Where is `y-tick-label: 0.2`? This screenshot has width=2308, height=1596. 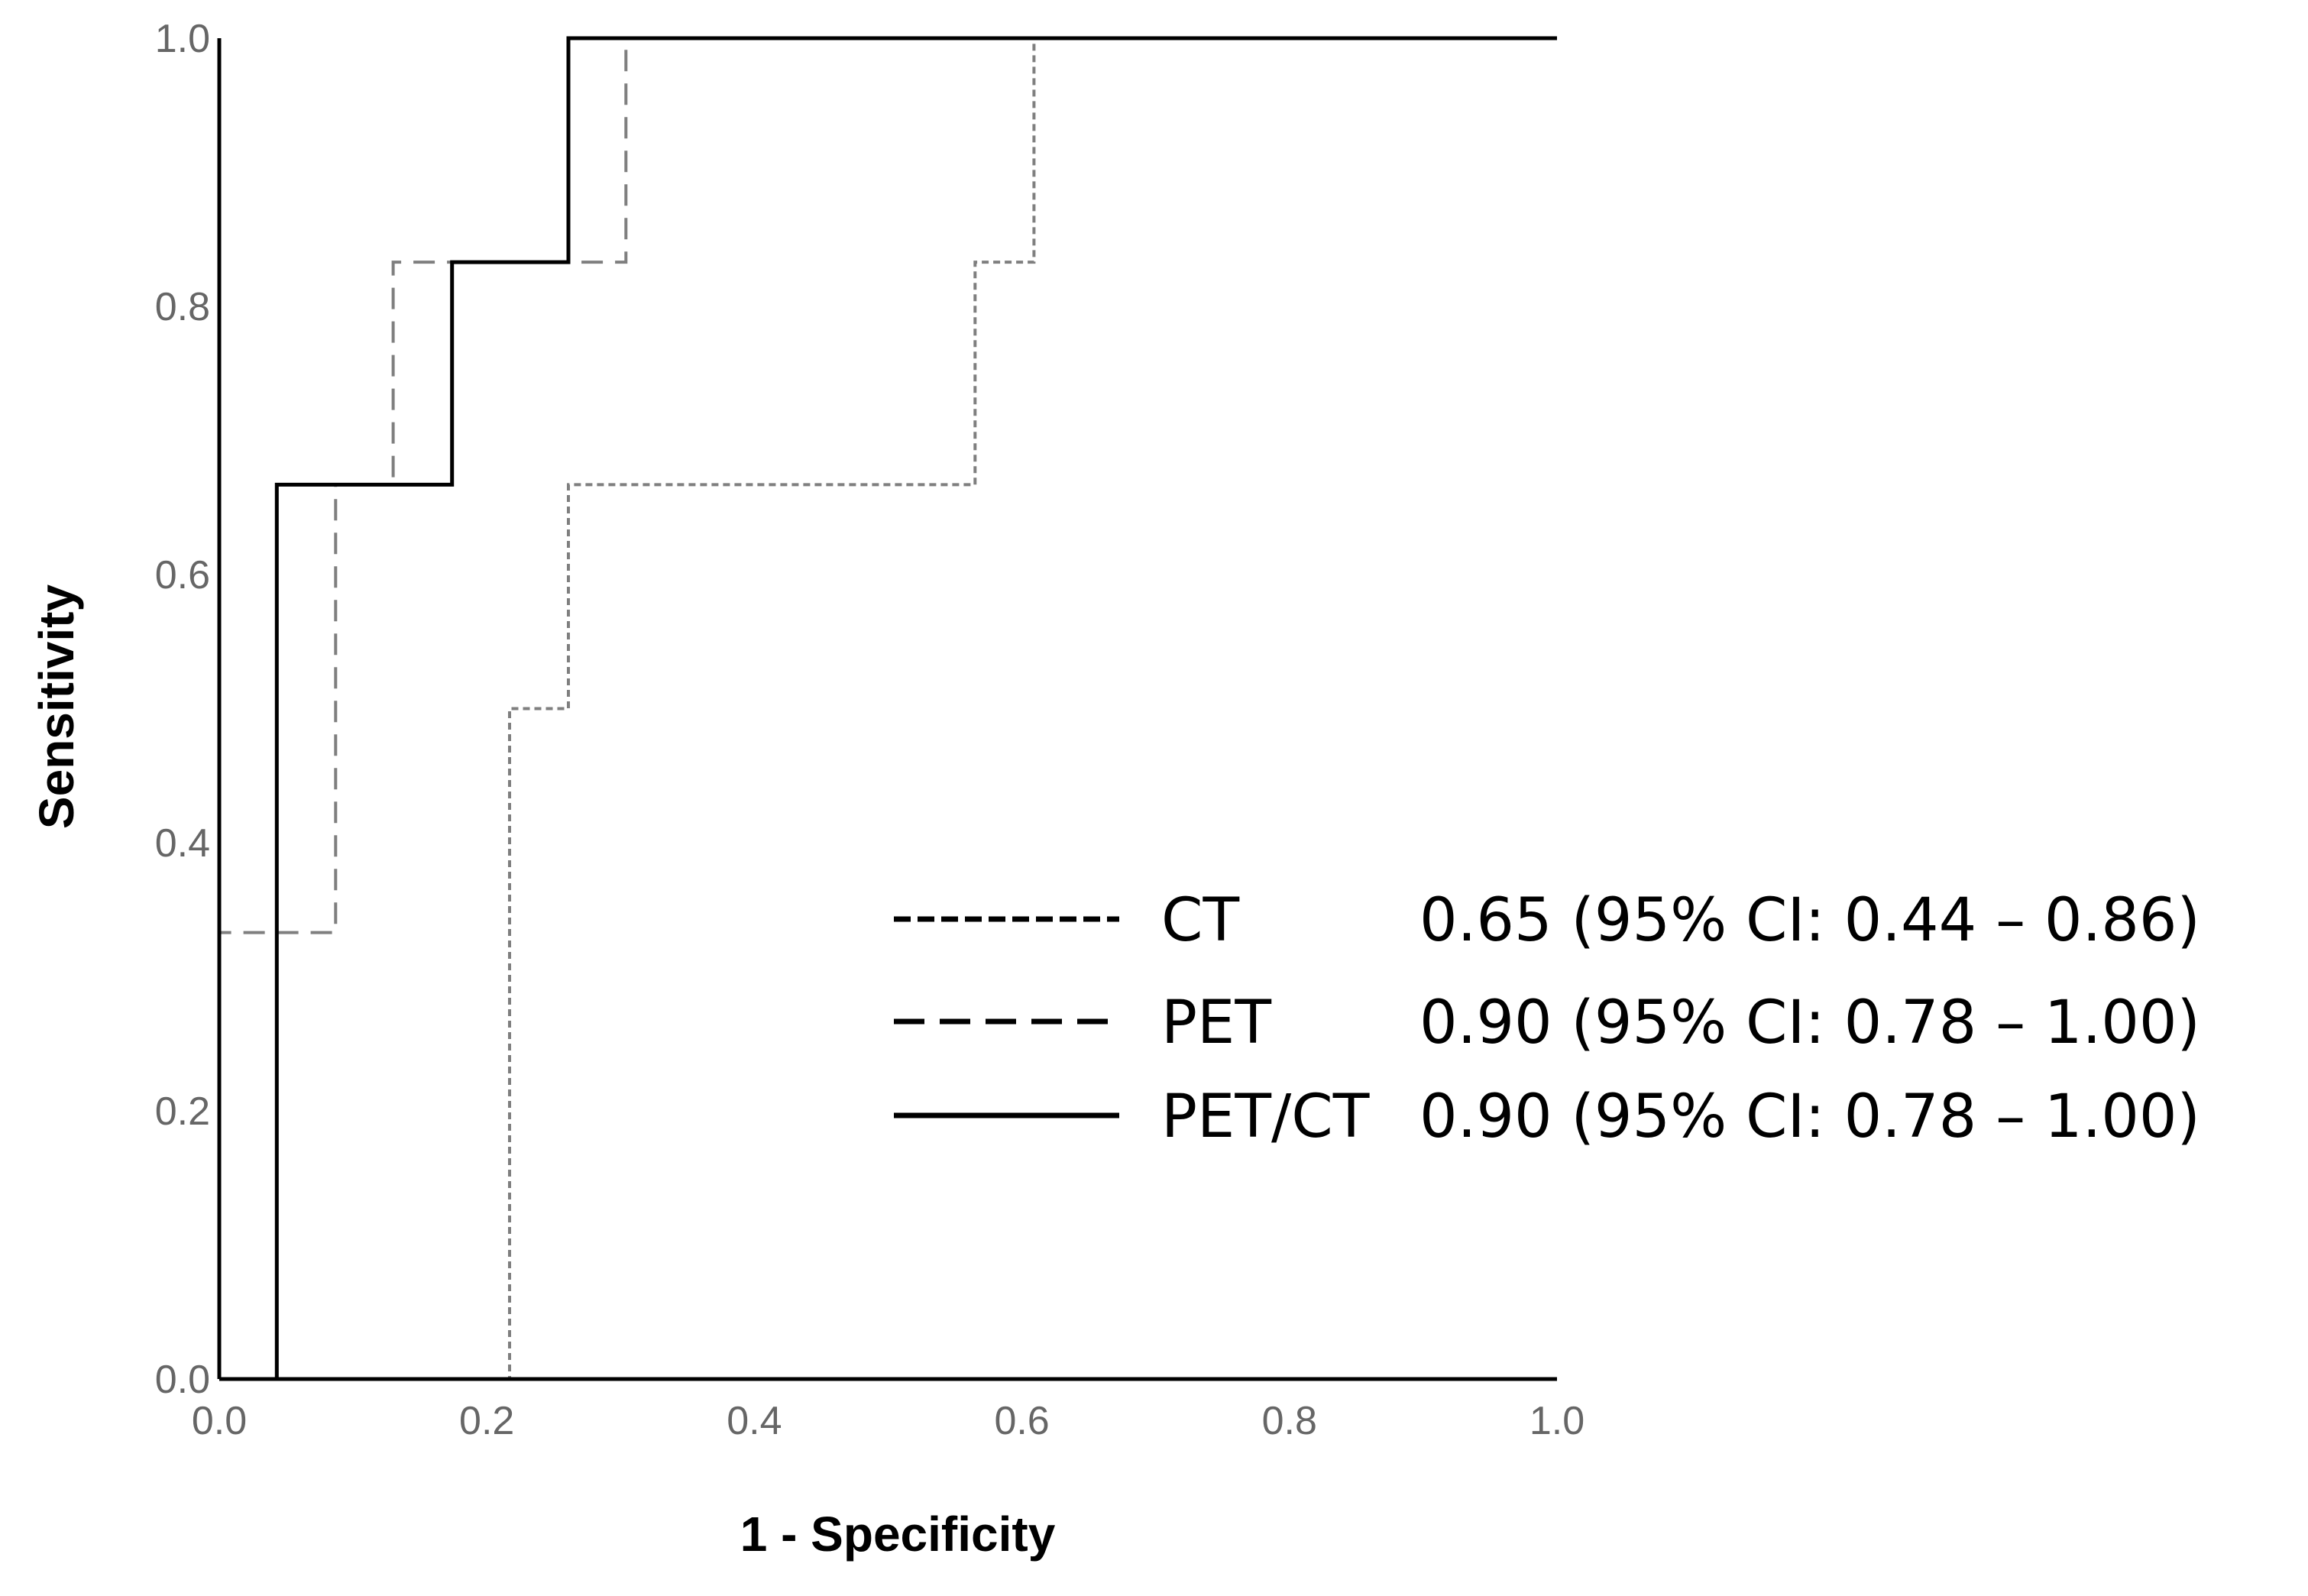 y-tick-label: 0.2 is located at coordinates (182, 1111).